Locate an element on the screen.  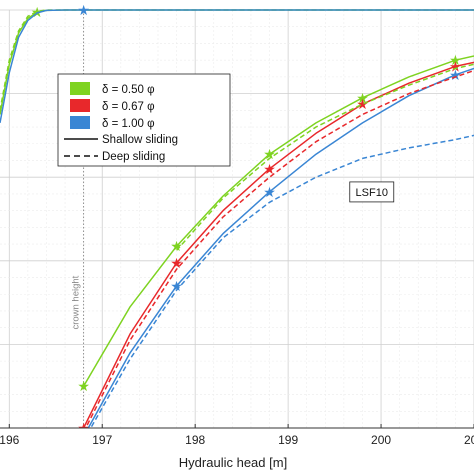
crown-height-label: crown height is located at coordinates (76, 302).